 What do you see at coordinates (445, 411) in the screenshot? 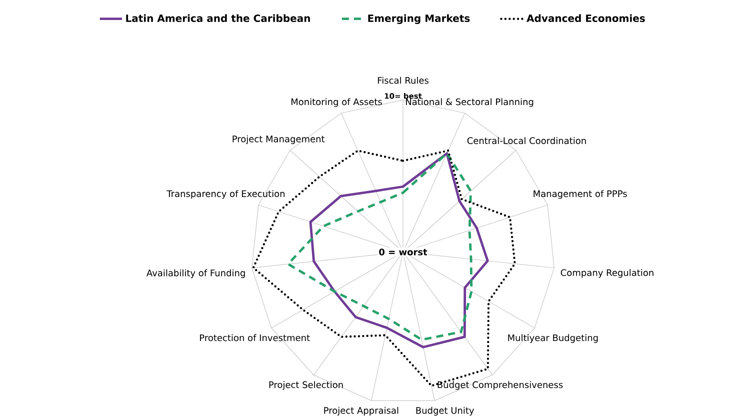
I see `spoke-label: Budget Unity` at bounding box center [445, 411].